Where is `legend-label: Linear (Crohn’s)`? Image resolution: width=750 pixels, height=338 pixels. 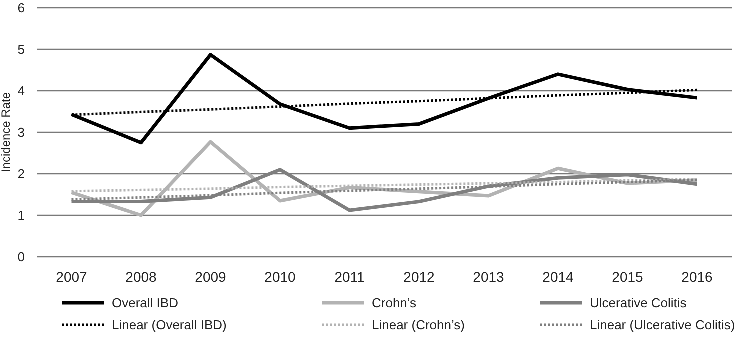 legend-label: Linear (Crohn’s) is located at coordinates (418, 325).